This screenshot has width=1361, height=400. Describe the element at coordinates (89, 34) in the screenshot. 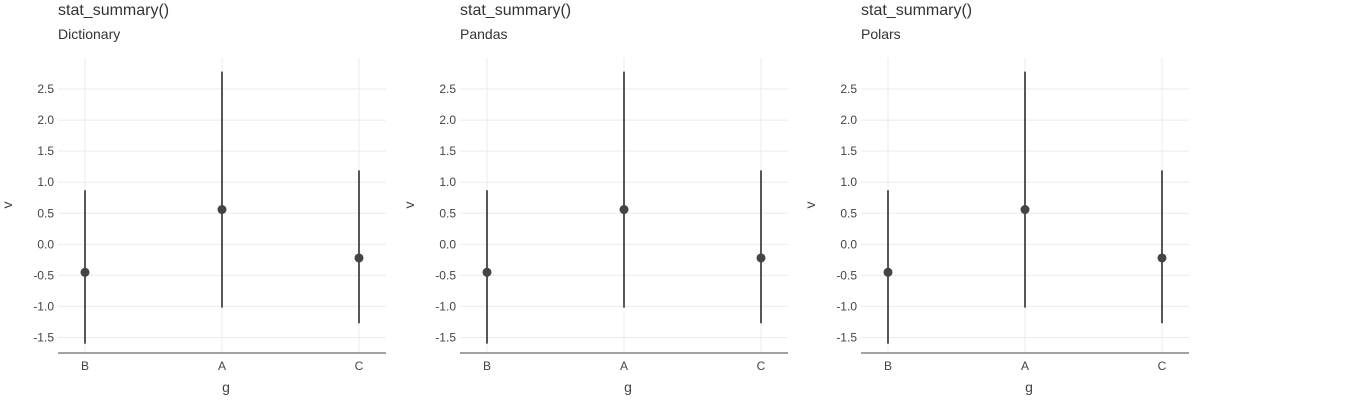

I see `chart-subtitle: Dictionary` at that location.